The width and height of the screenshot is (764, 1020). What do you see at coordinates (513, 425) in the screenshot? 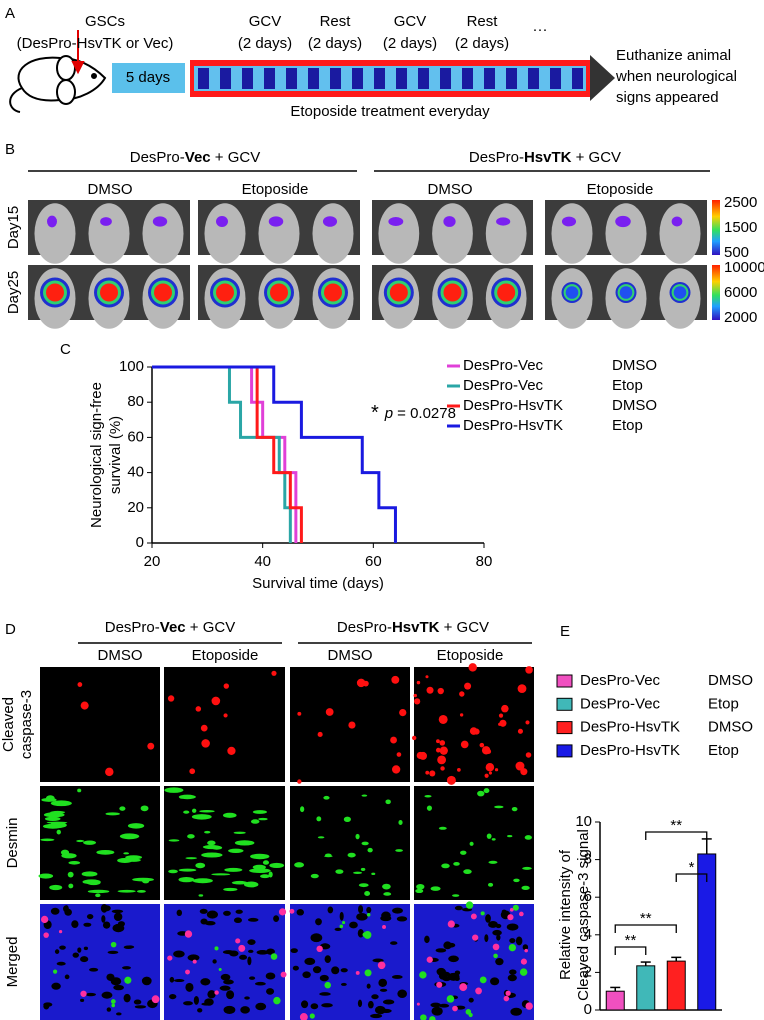
I see `legend-name: DesPro-HsvTK` at bounding box center [513, 425].